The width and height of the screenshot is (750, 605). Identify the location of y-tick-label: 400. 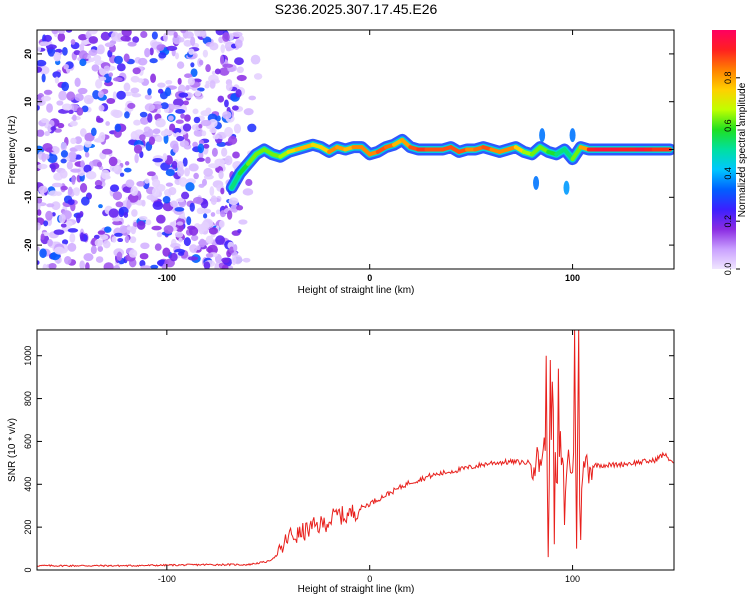
(28, 484).